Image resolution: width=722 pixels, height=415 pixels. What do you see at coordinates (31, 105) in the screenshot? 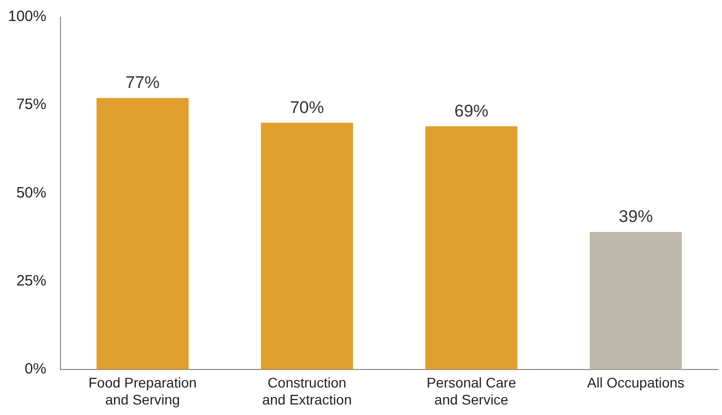
I see `y-tick-label: 75%` at bounding box center [31, 105].